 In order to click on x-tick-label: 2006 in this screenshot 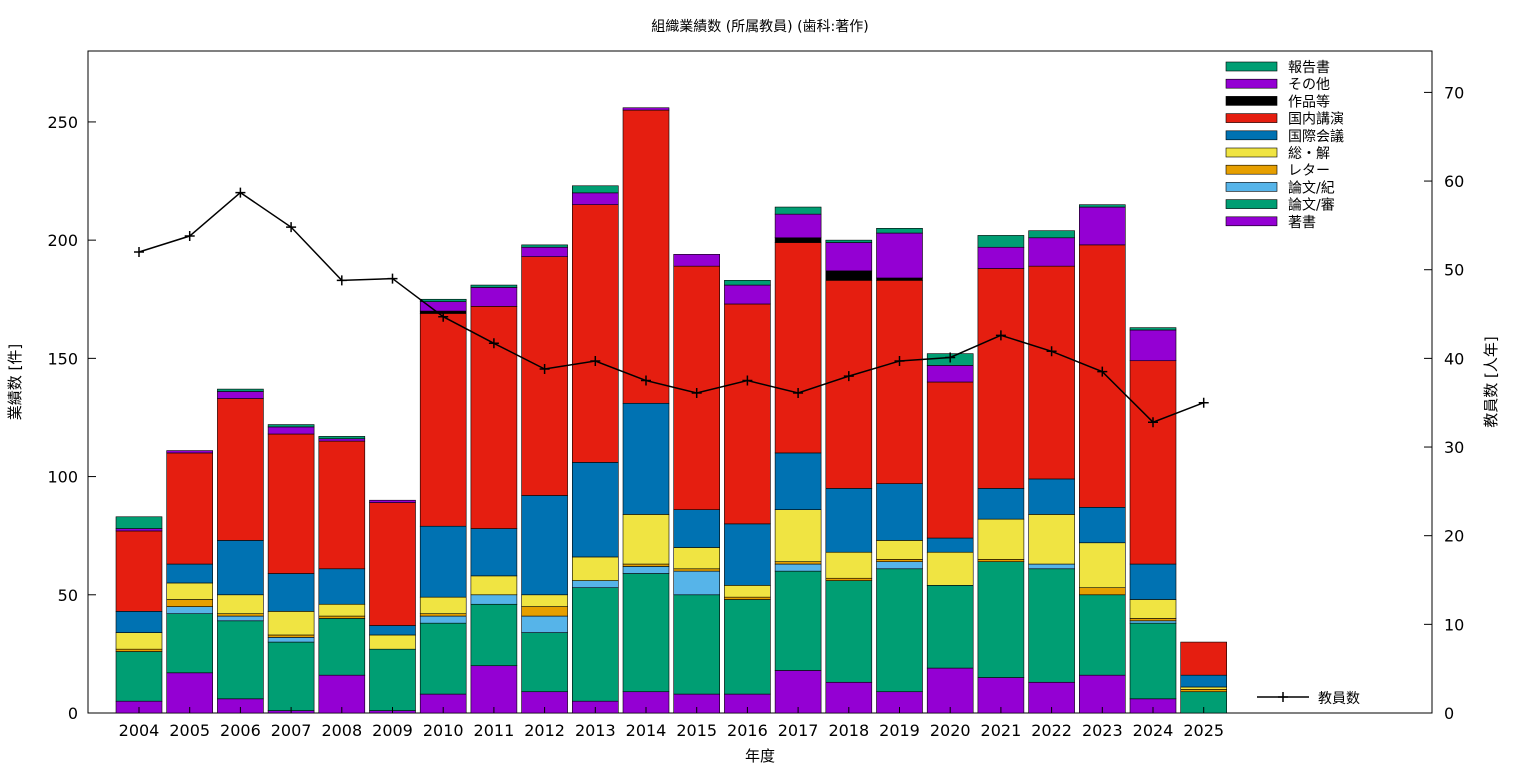, I will do `click(240, 730)`.